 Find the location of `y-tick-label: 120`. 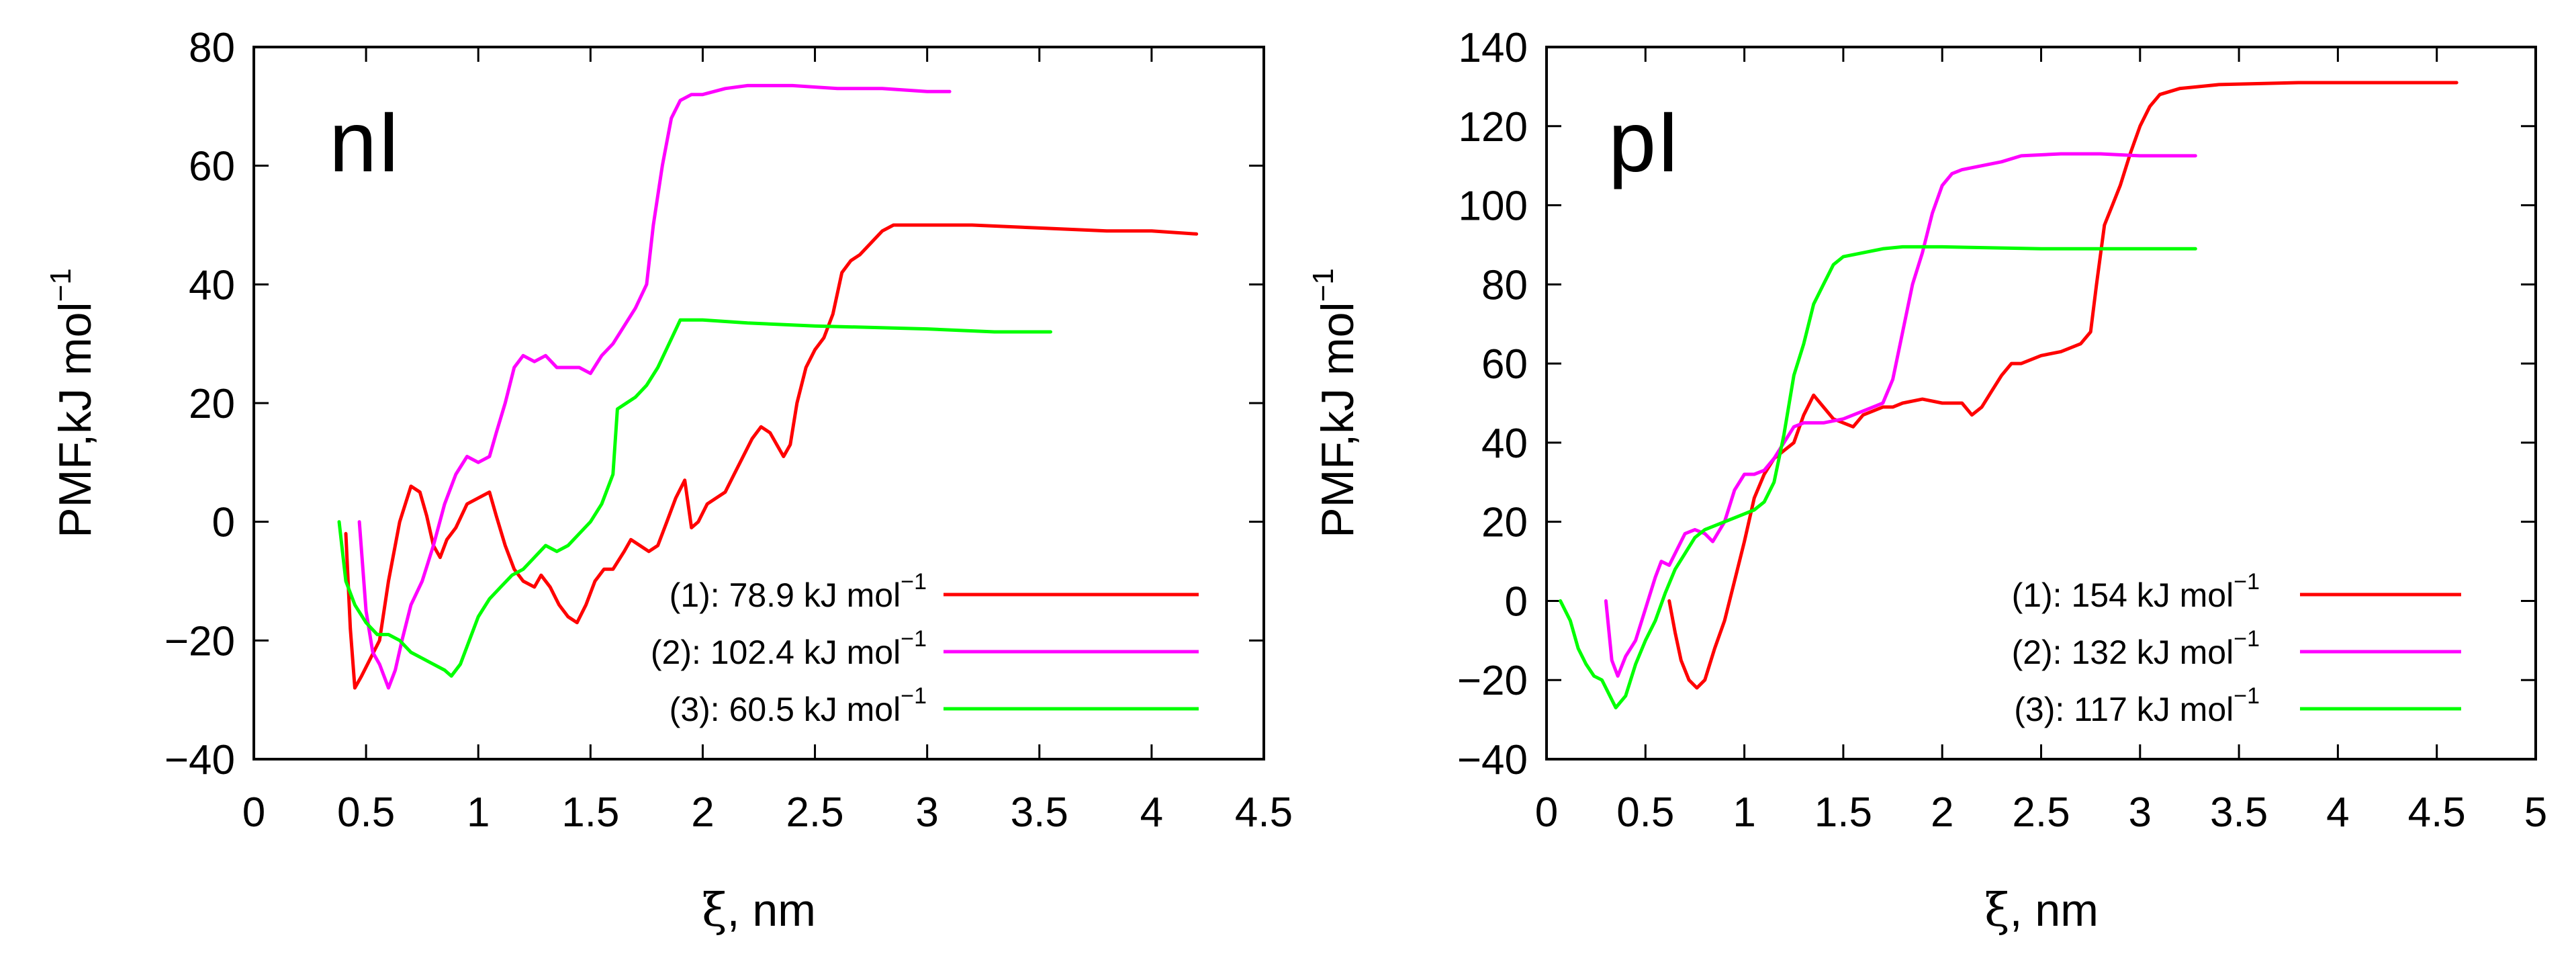

y-tick-label: 120 is located at coordinates (1493, 127).